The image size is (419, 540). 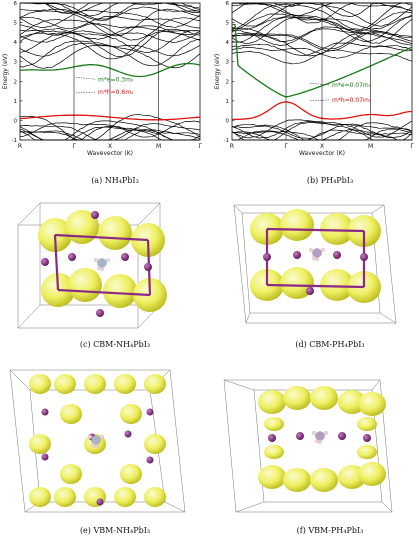 I want to click on caption-f: (f) VBM-PH₄PbI₃, so click(x=330, y=530).